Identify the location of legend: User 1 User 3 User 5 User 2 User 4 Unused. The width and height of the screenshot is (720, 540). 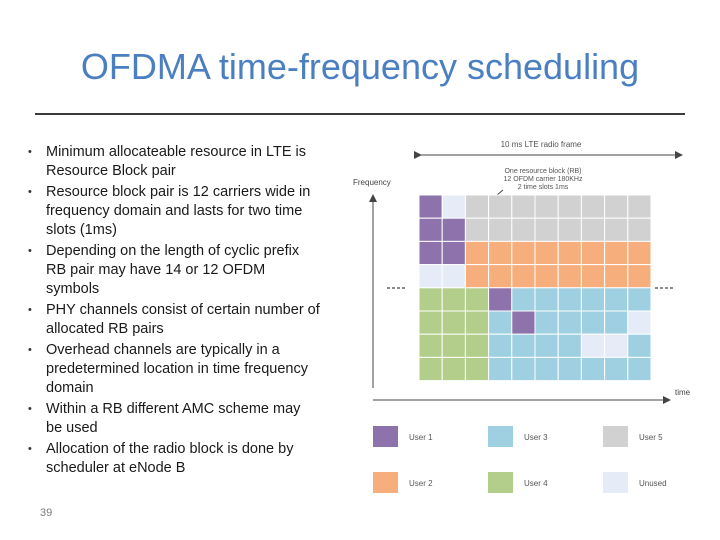
(520, 459).